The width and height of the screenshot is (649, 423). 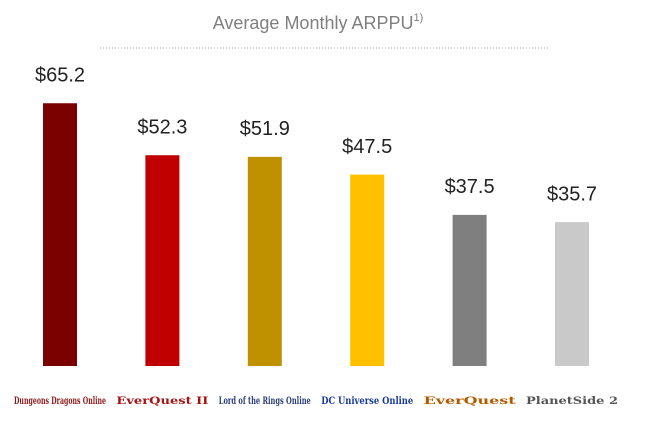 What do you see at coordinates (60, 401) in the screenshot?
I see `category-label: Dungeons Dragons Online` at bounding box center [60, 401].